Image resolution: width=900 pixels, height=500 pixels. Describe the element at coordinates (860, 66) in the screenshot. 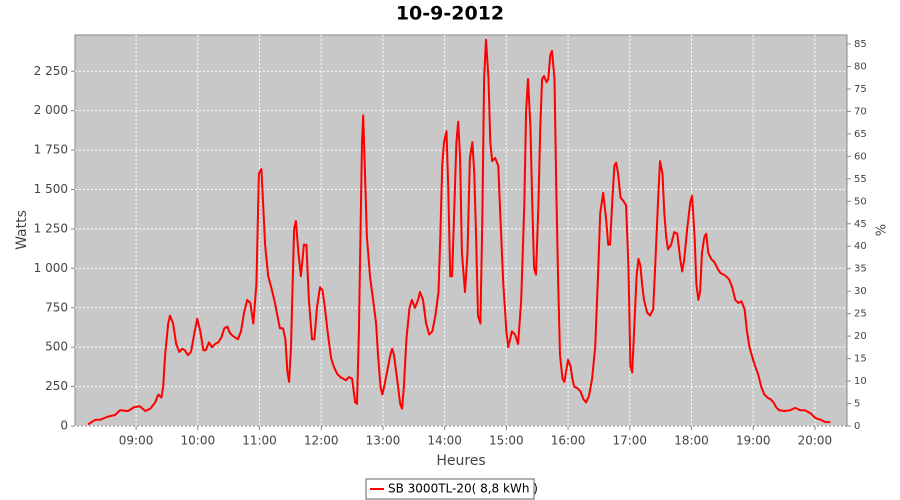

I see `y2-tick-label: 80` at that location.